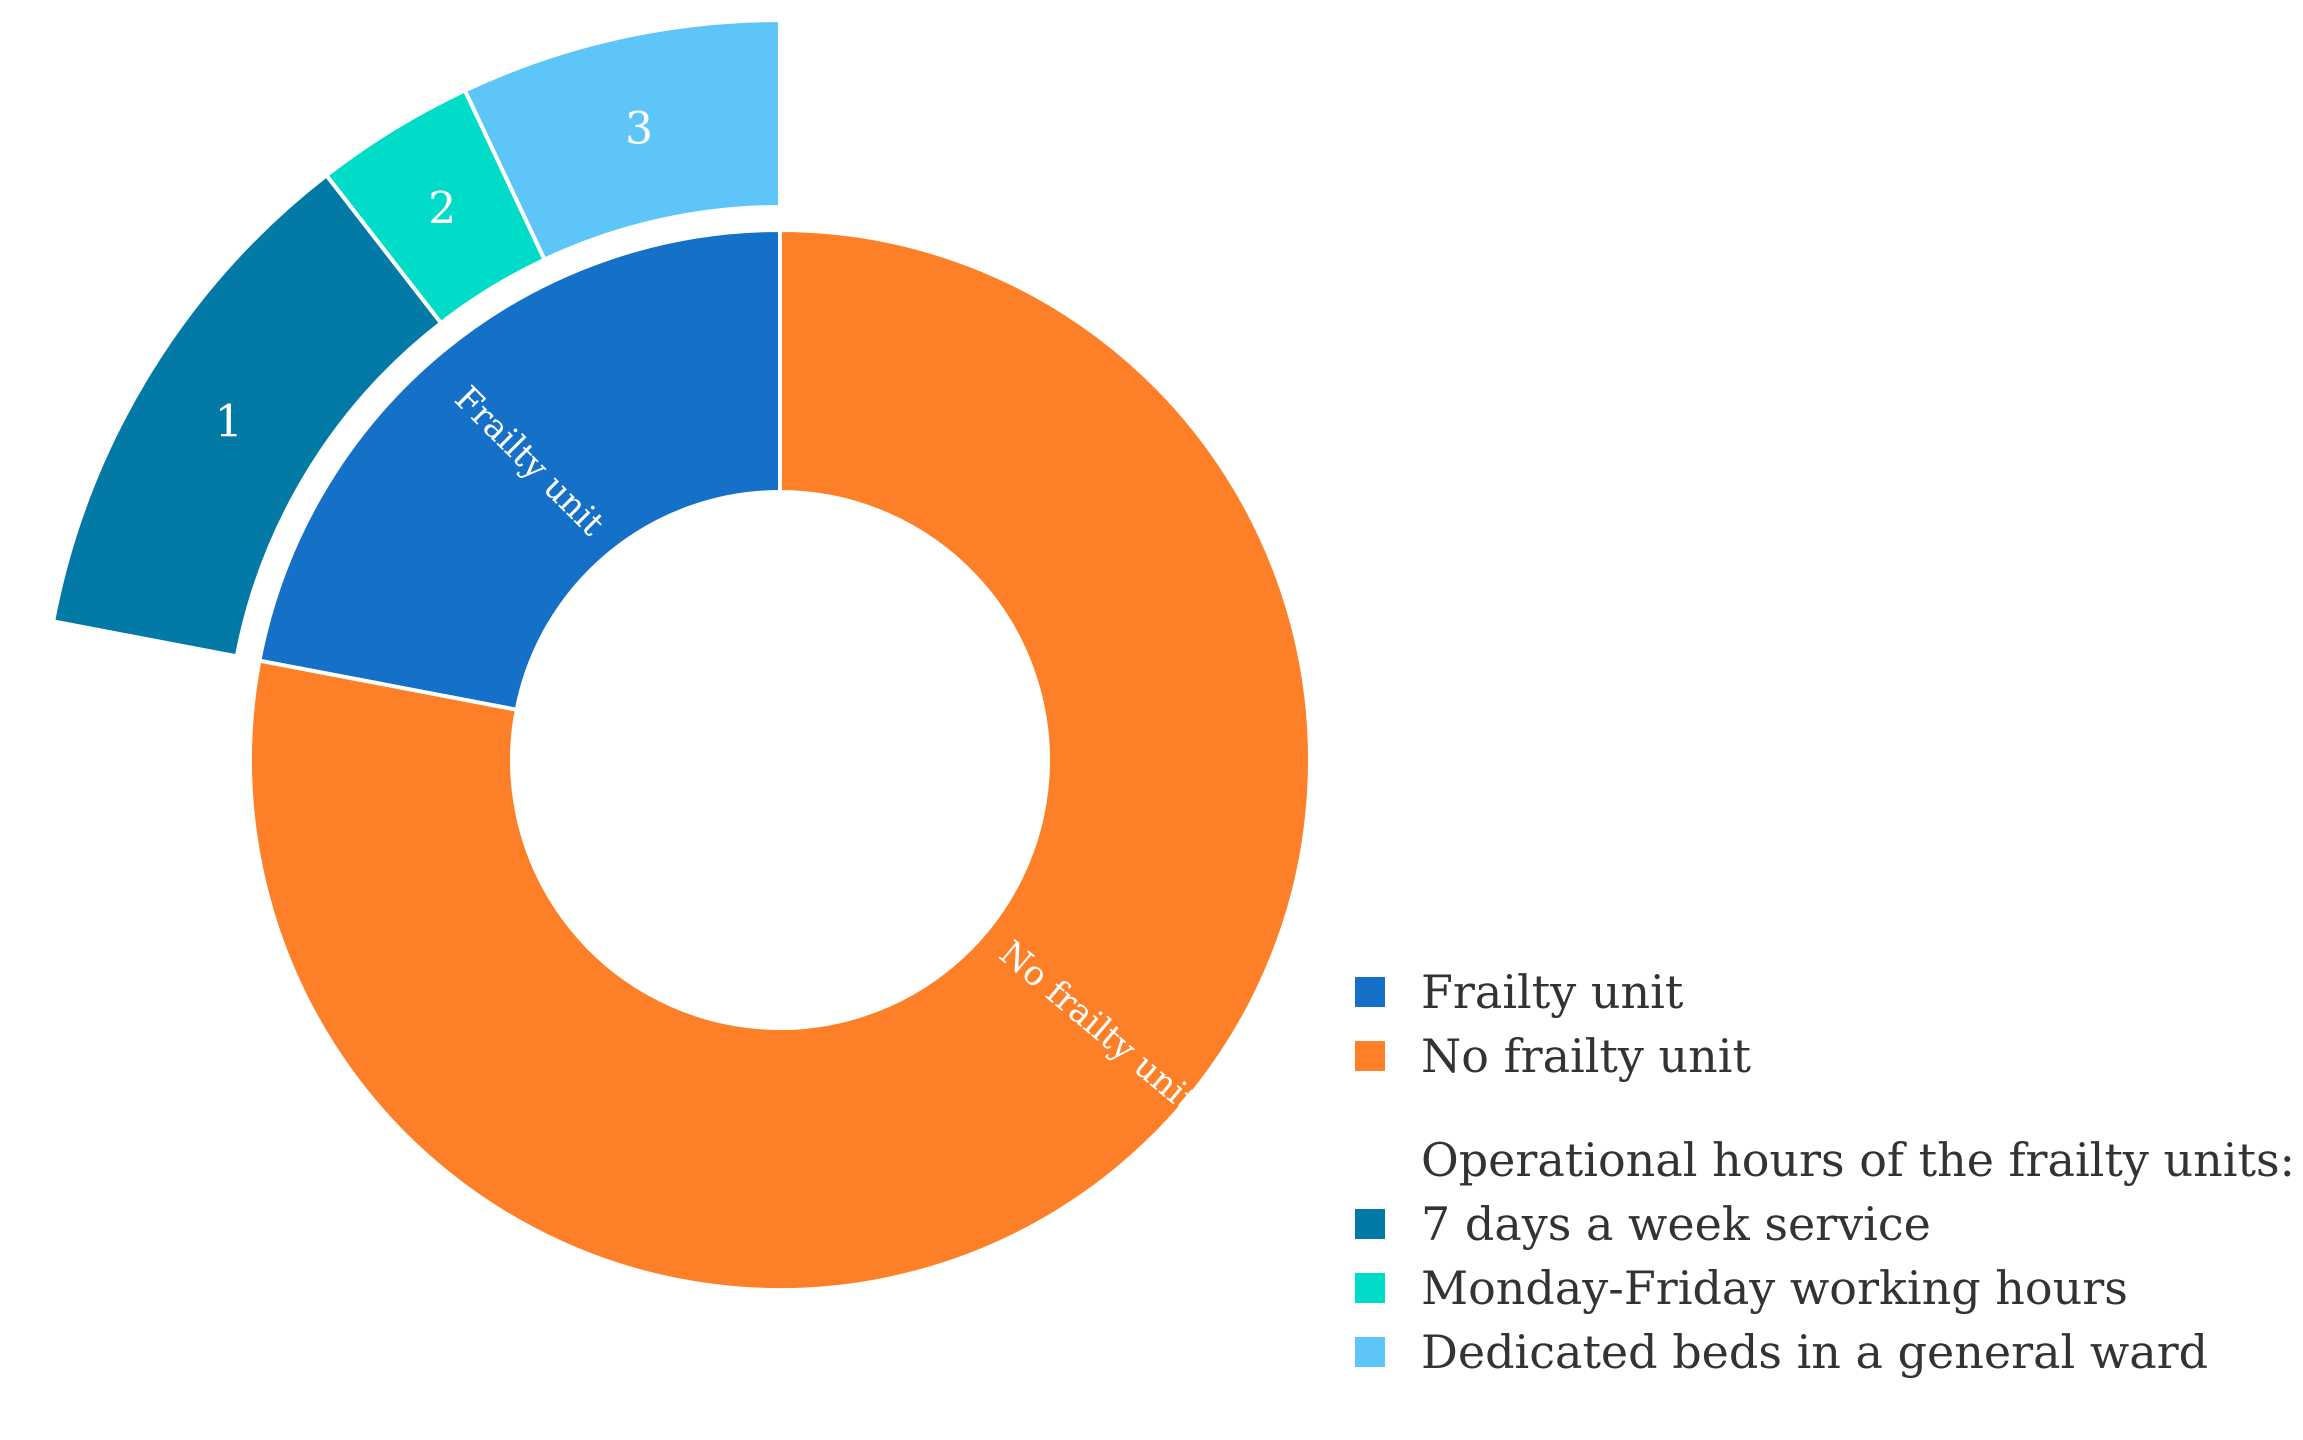  What do you see at coordinates (1825, 992) in the screenshot?
I see `legend-item-frailty-unit: Frailty unit` at bounding box center [1825, 992].